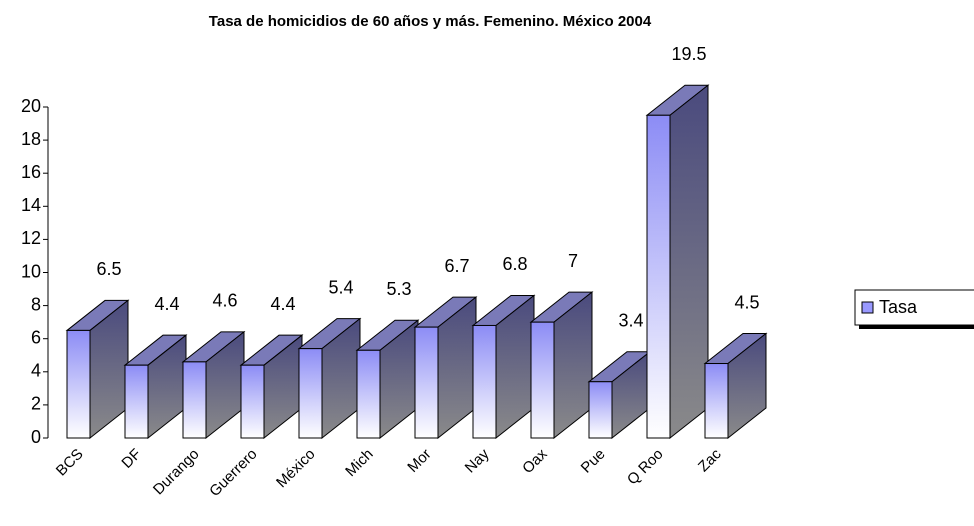 The height and width of the screenshot is (526, 974). I want to click on x-tick-label: Pue, so click(593, 461).